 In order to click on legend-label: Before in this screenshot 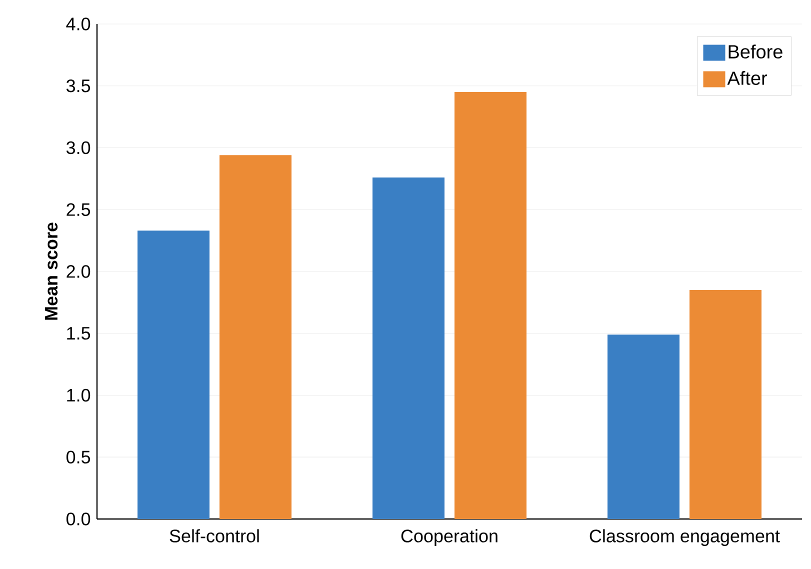, I will do `click(755, 51)`.